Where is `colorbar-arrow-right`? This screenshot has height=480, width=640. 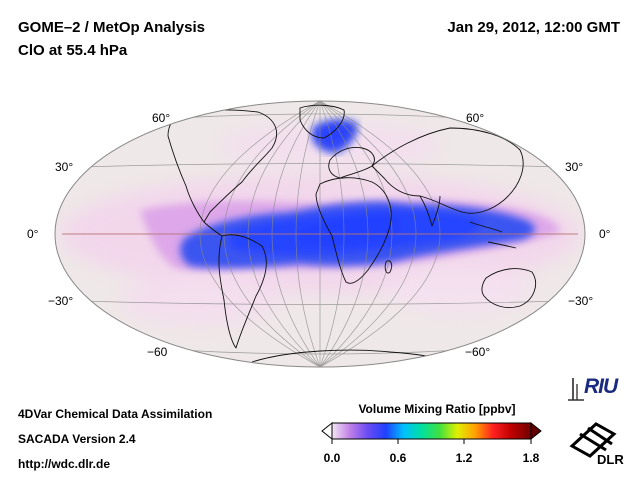
colorbar-arrow-right is located at coordinates (536, 431).